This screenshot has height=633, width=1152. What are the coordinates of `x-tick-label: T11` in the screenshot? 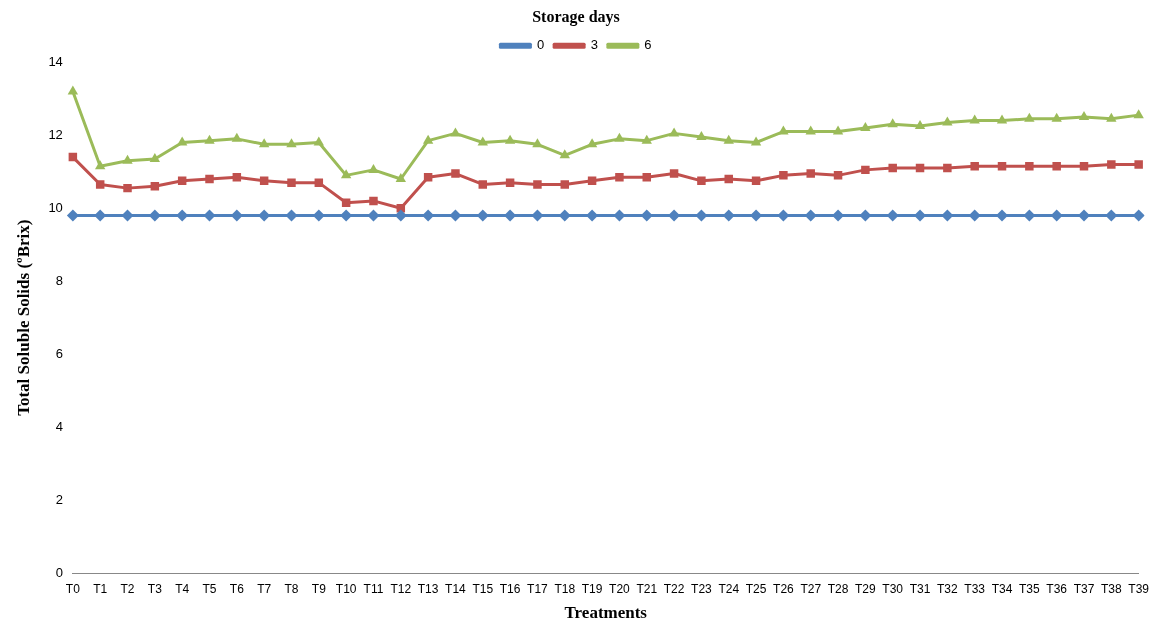 It's located at (373, 588).